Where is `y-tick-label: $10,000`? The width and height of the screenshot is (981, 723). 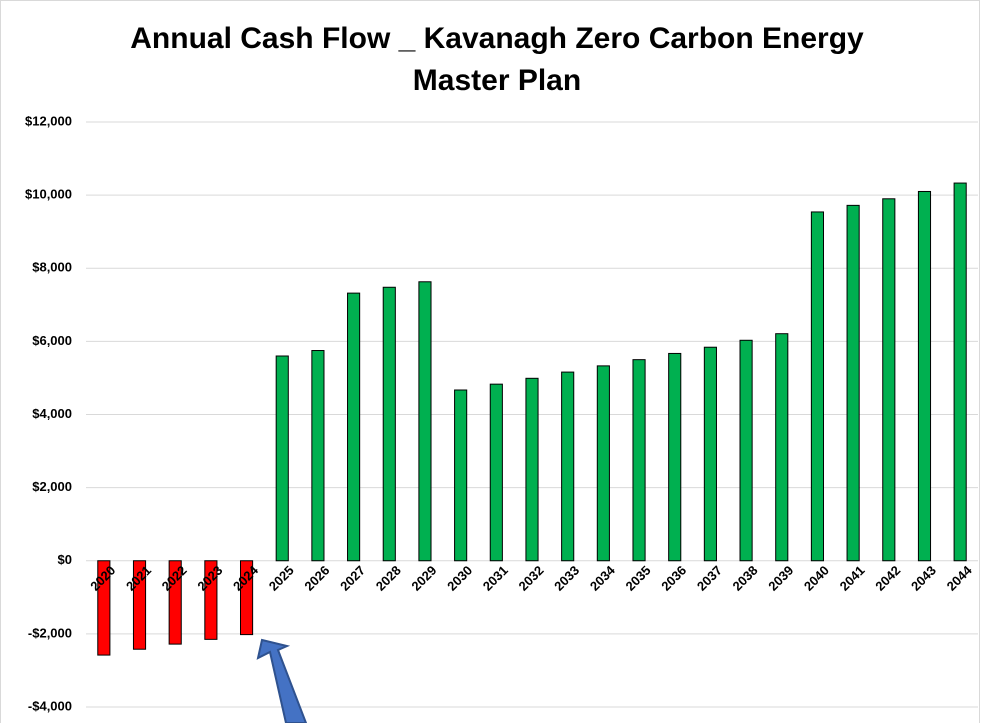 y-tick-label: $10,000 is located at coordinates (48, 194).